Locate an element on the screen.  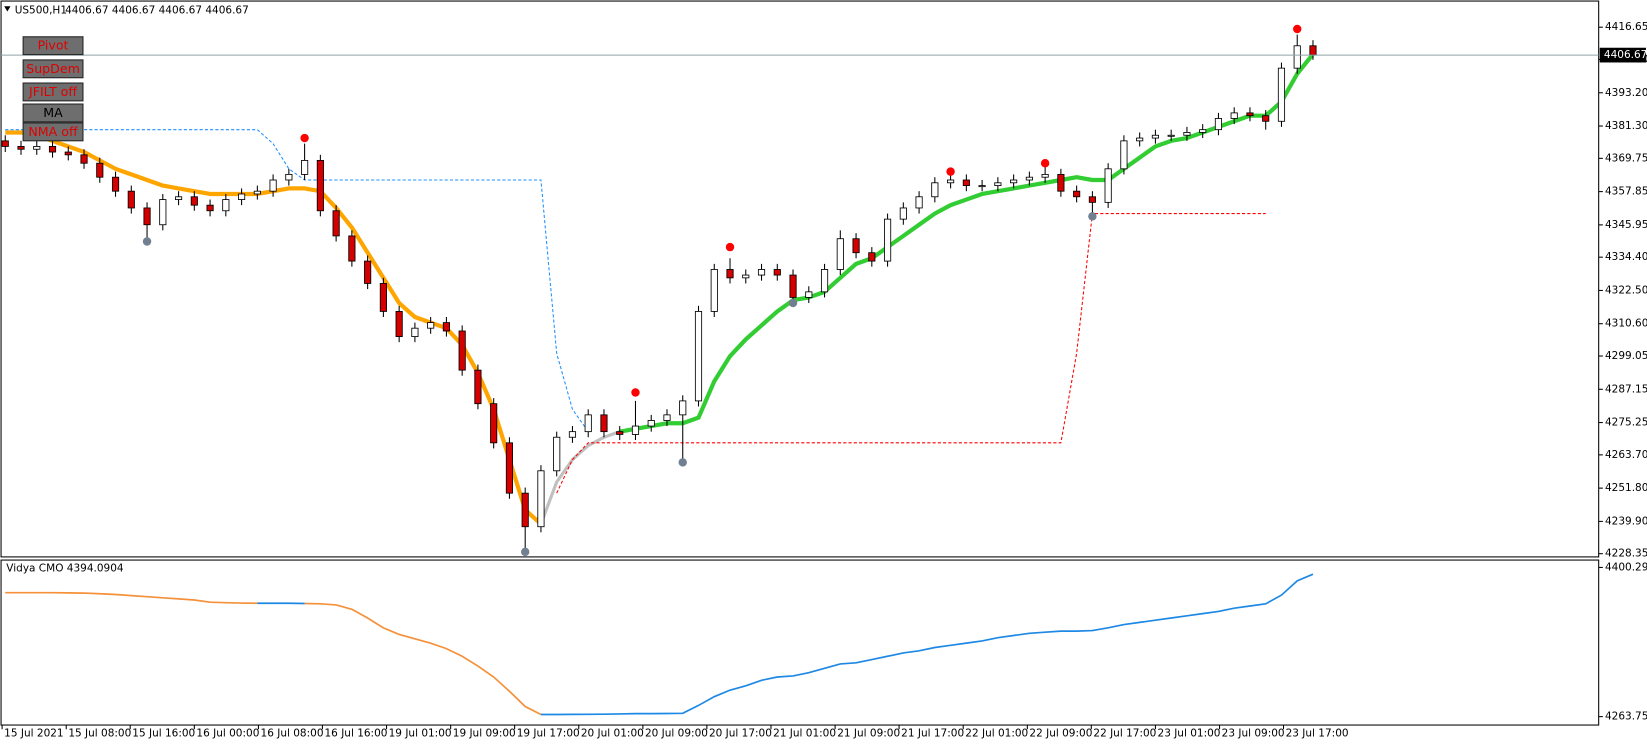
y-tick-label: 4345.95 is located at coordinates (1626, 225).